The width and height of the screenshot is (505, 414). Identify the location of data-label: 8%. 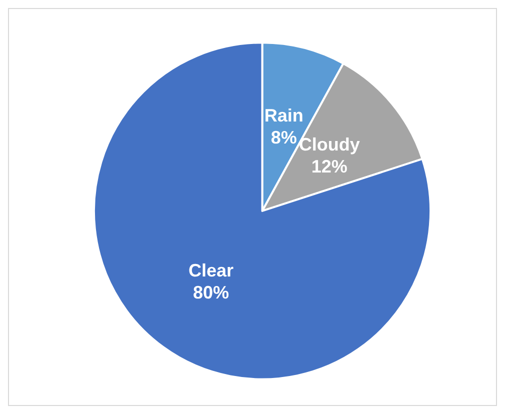
(283, 138).